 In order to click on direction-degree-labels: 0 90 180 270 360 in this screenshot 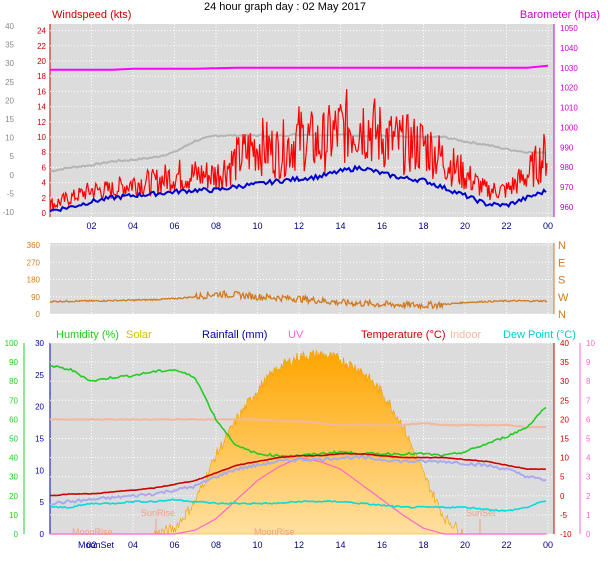, I will do `click(34, 280)`.